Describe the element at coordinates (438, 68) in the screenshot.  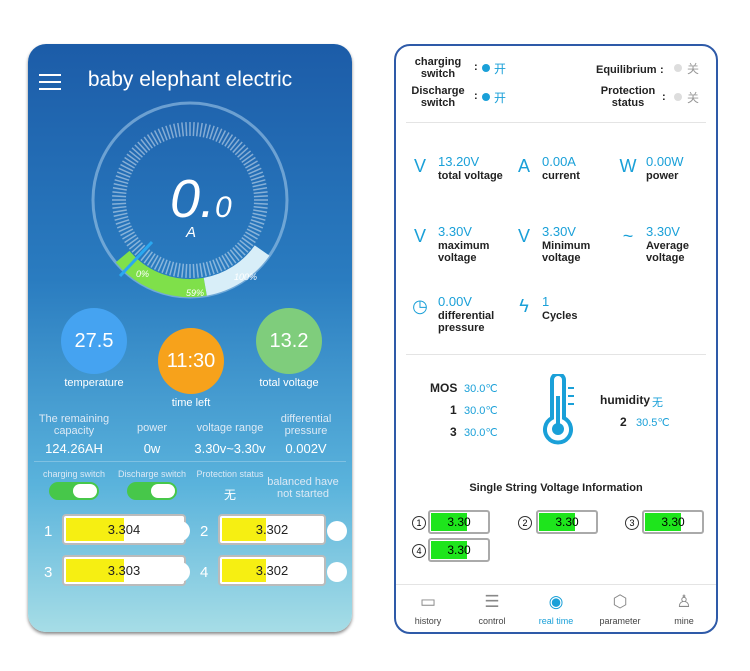
I see `status-label: charging switch` at that location.